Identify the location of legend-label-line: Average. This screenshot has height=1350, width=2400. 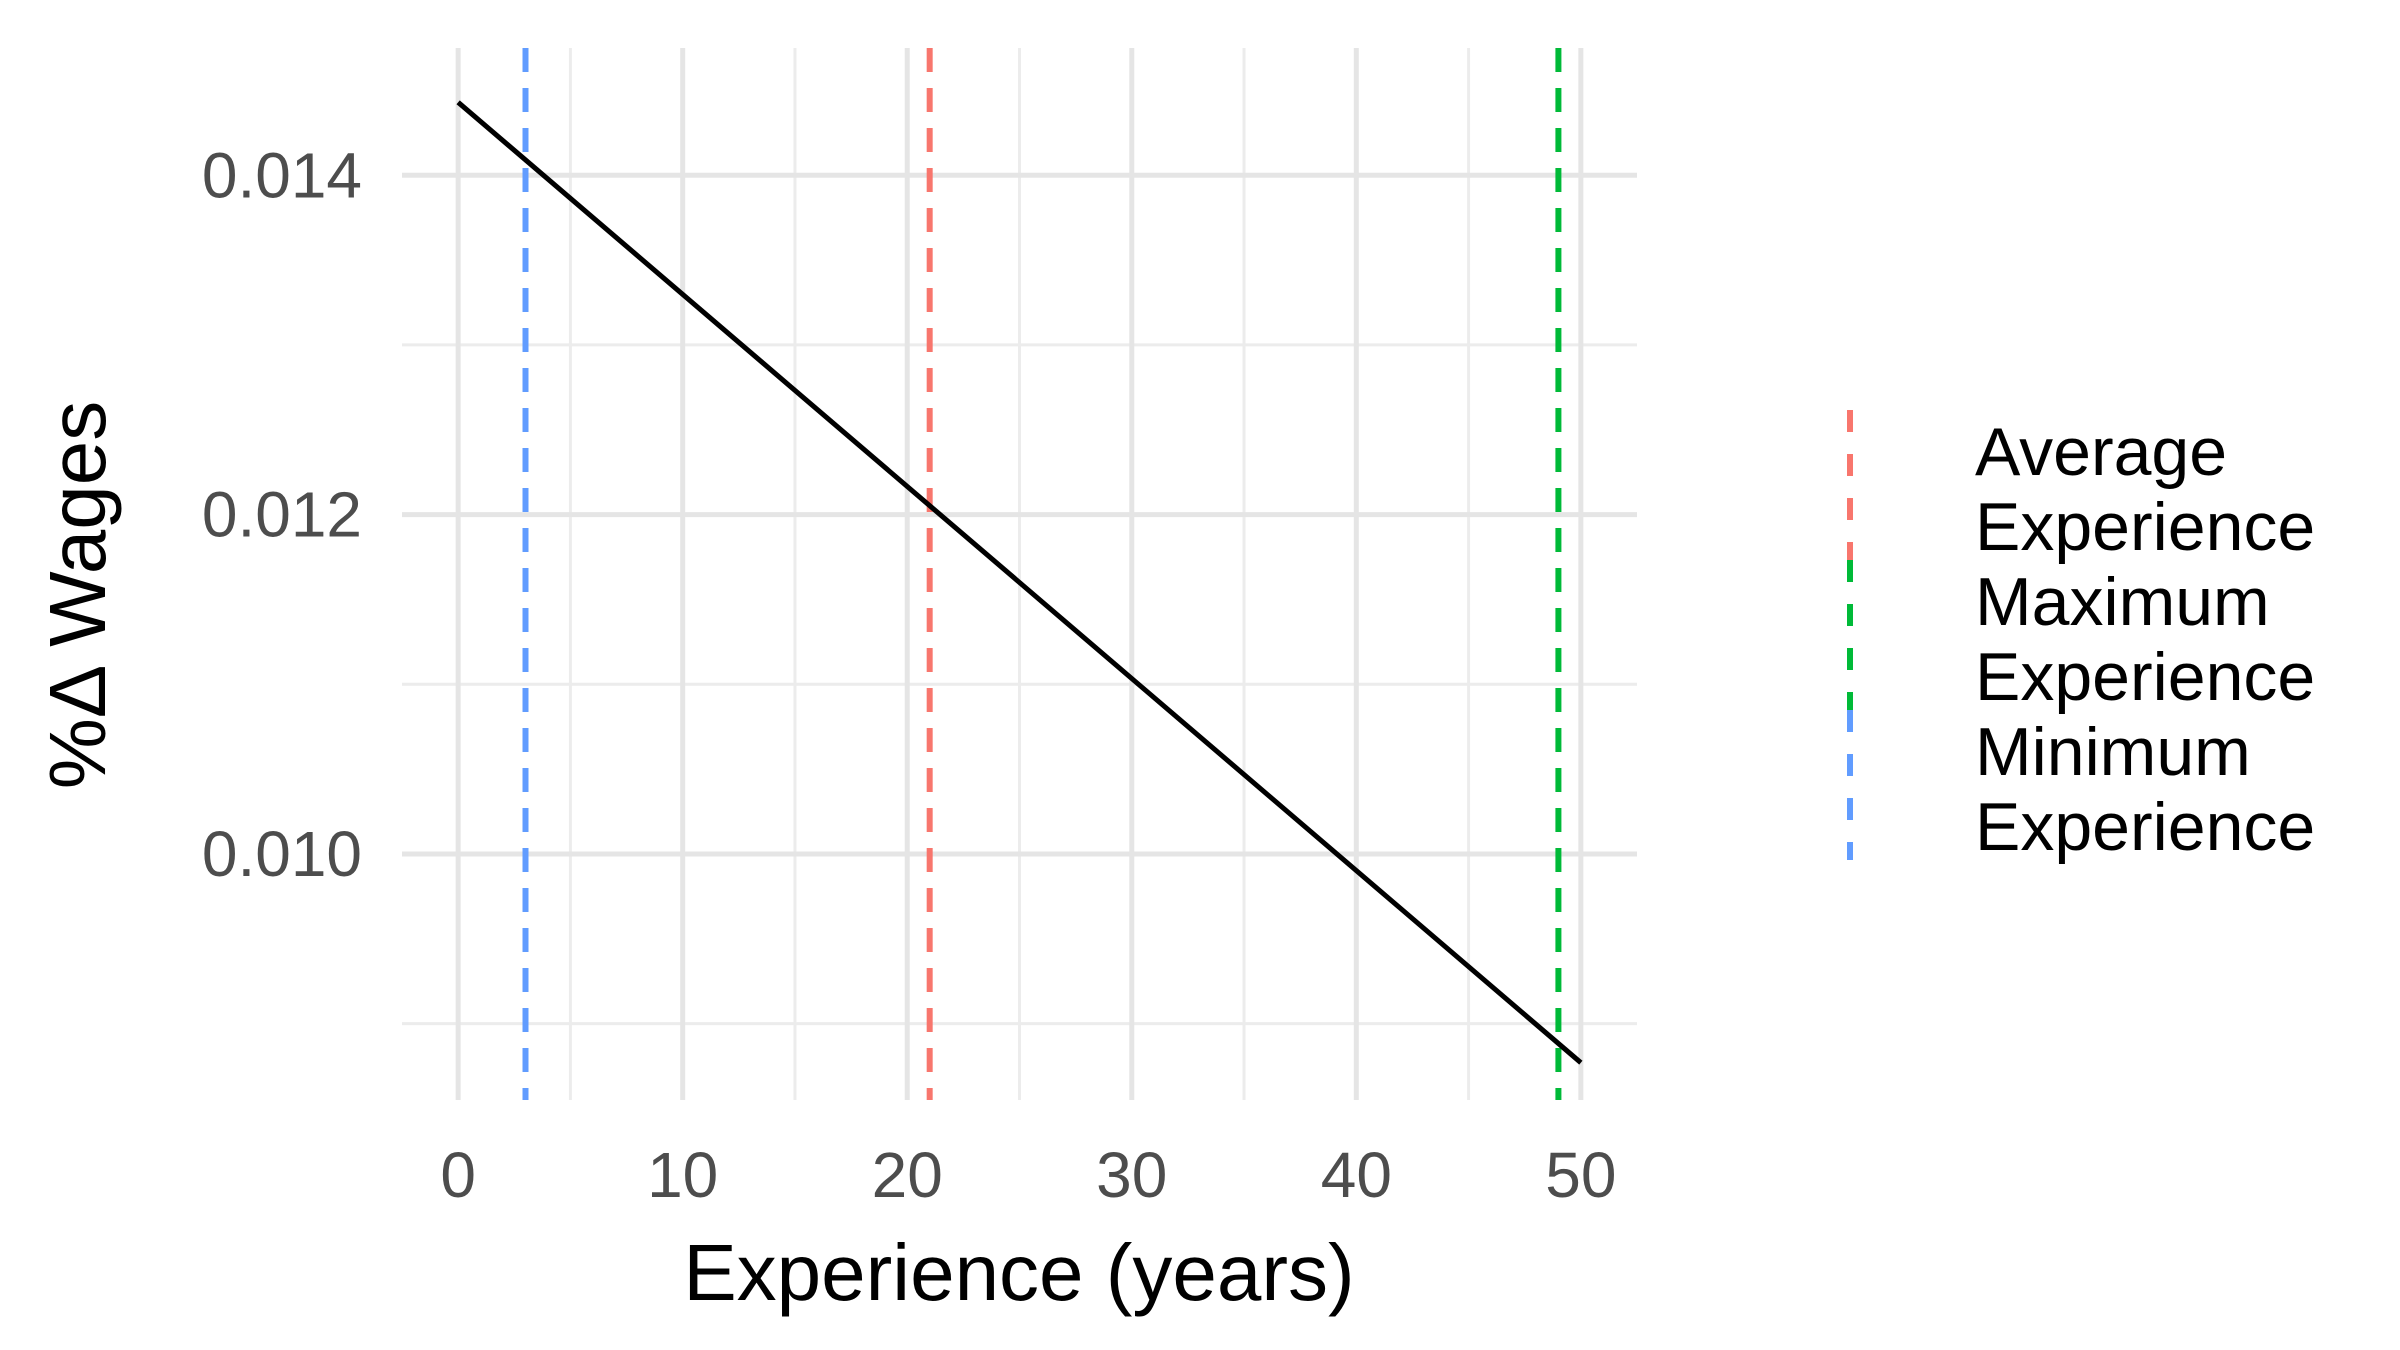
(2101, 452).